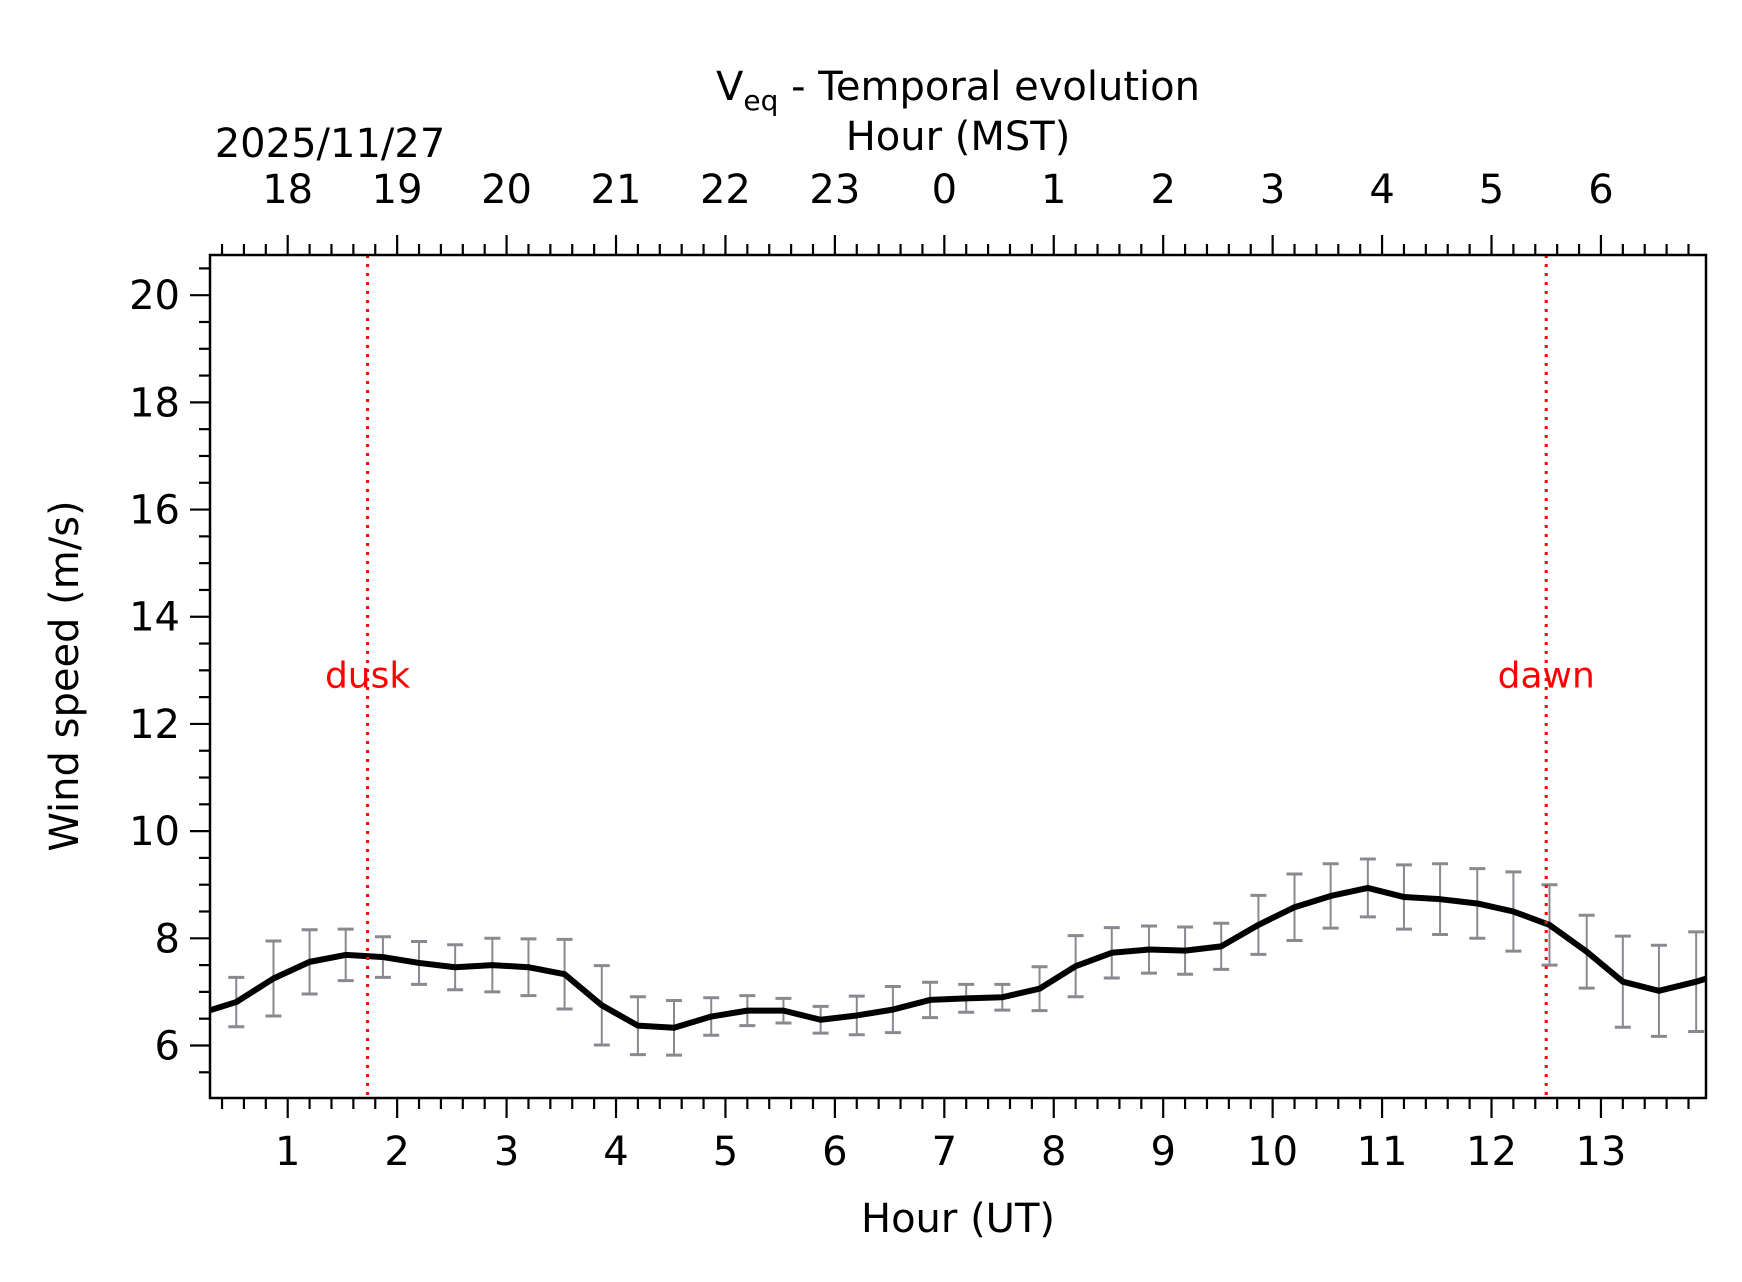 This screenshot has height=1282, width=1742. What do you see at coordinates (1491, 190) in the screenshot?
I see `top-tick-label: 5` at bounding box center [1491, 190].